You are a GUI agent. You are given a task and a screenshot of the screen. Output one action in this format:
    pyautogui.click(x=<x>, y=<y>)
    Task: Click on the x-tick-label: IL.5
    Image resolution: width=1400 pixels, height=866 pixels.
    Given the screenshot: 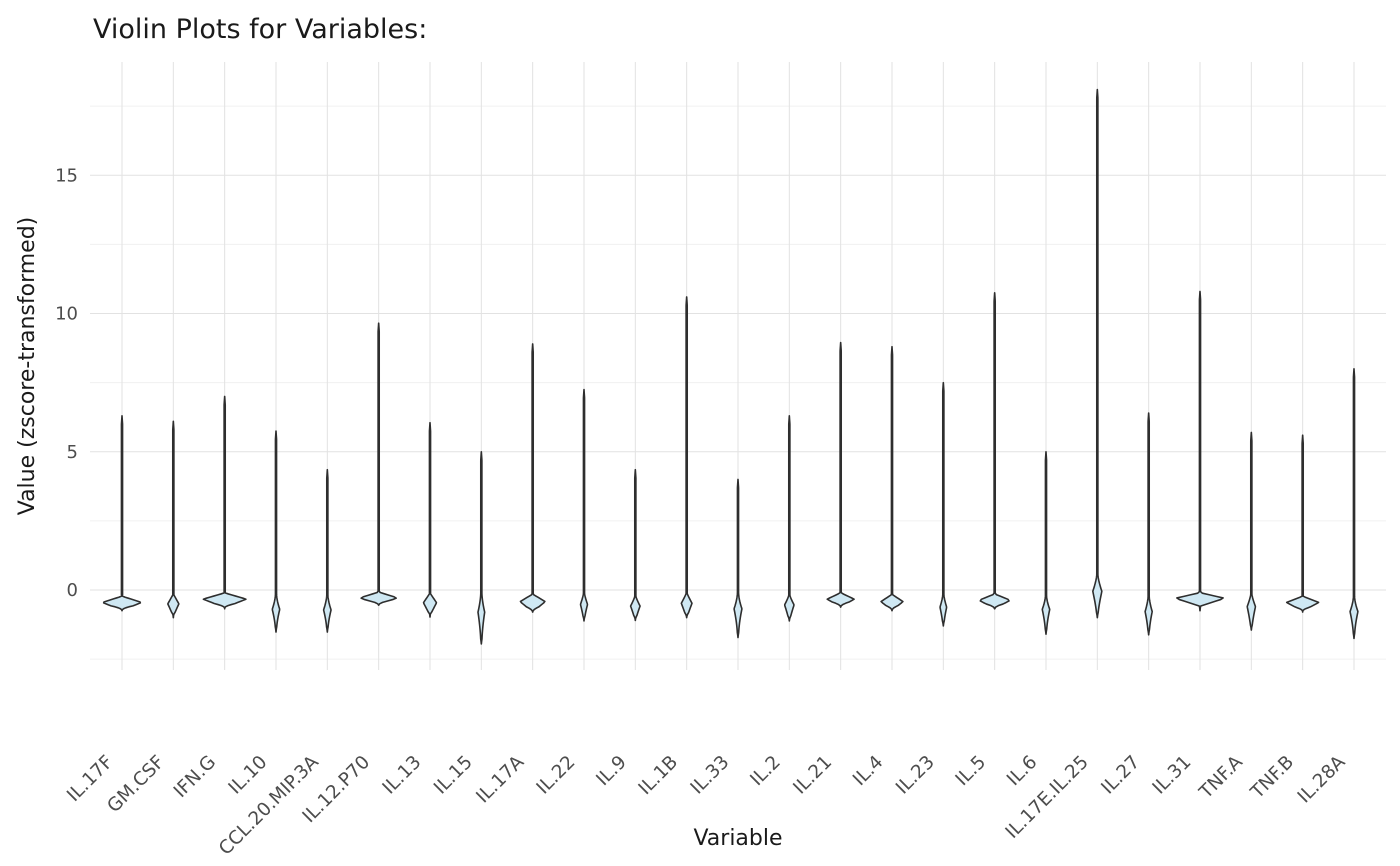 What is the action you would take?
    pyautogui.click(x=971, y=771)
    